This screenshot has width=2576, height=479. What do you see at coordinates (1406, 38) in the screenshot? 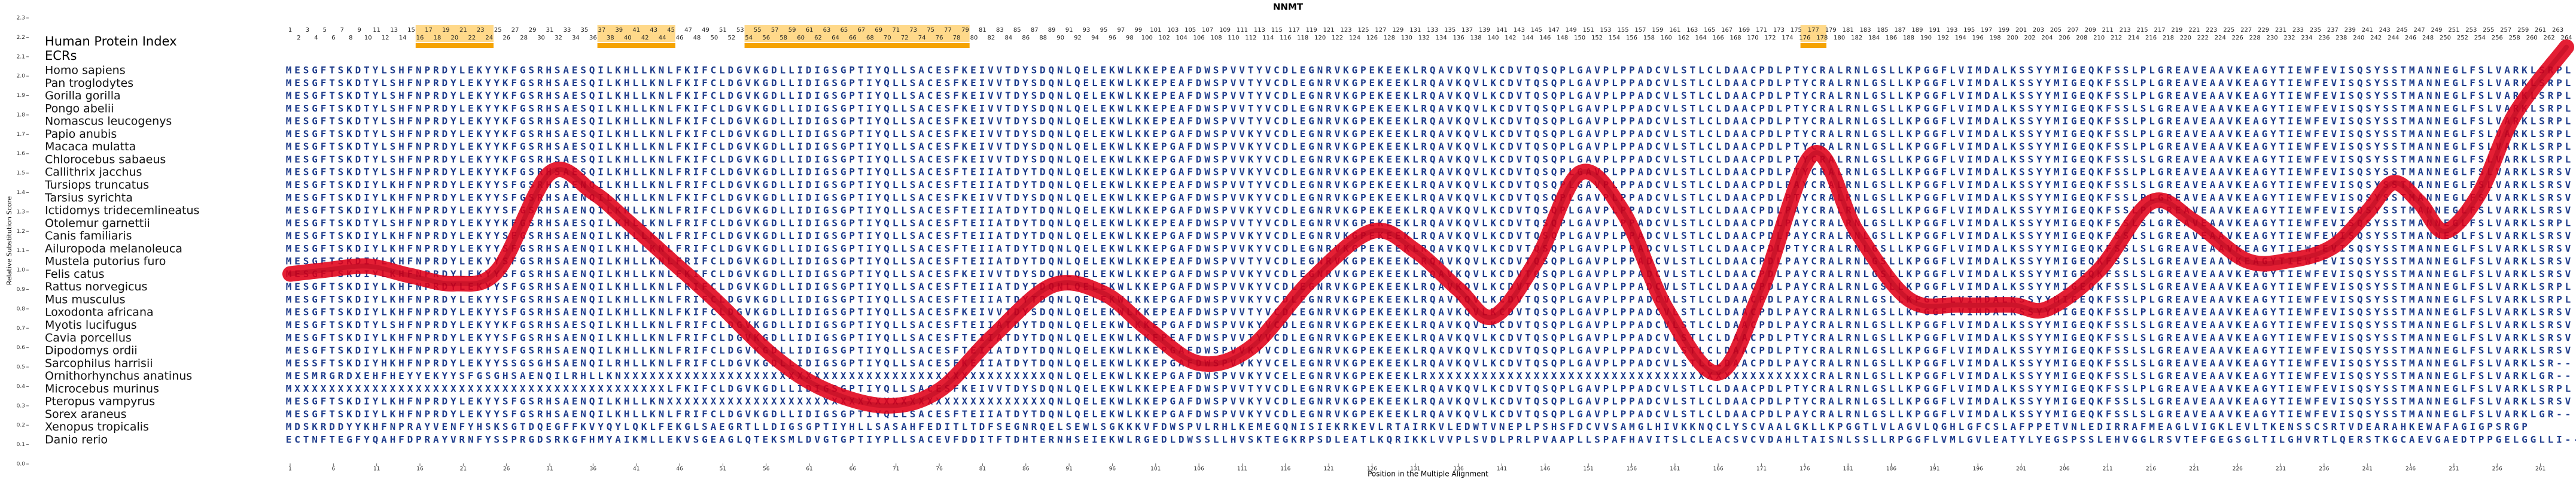
I see `position-index: 130` at bounding box center [1406, 38].